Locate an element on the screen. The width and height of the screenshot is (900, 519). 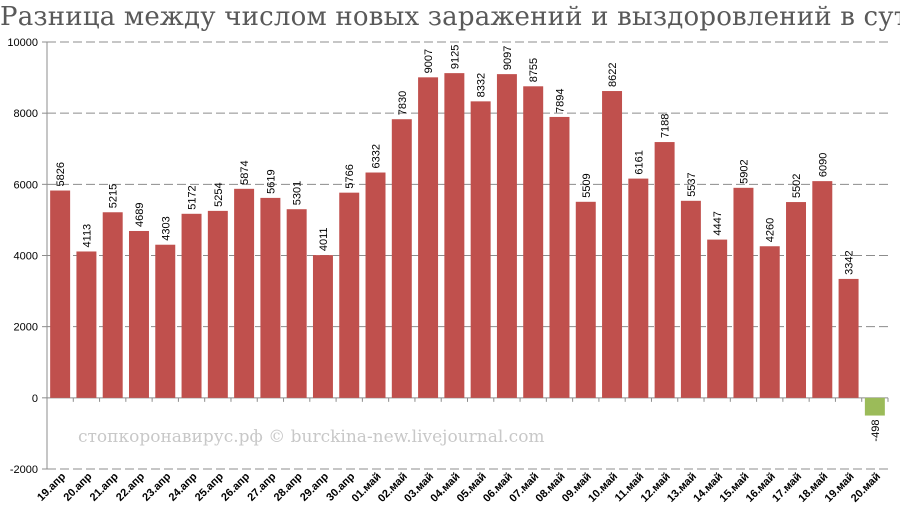
data-label: 4260 is located at coordinates (771, 230).